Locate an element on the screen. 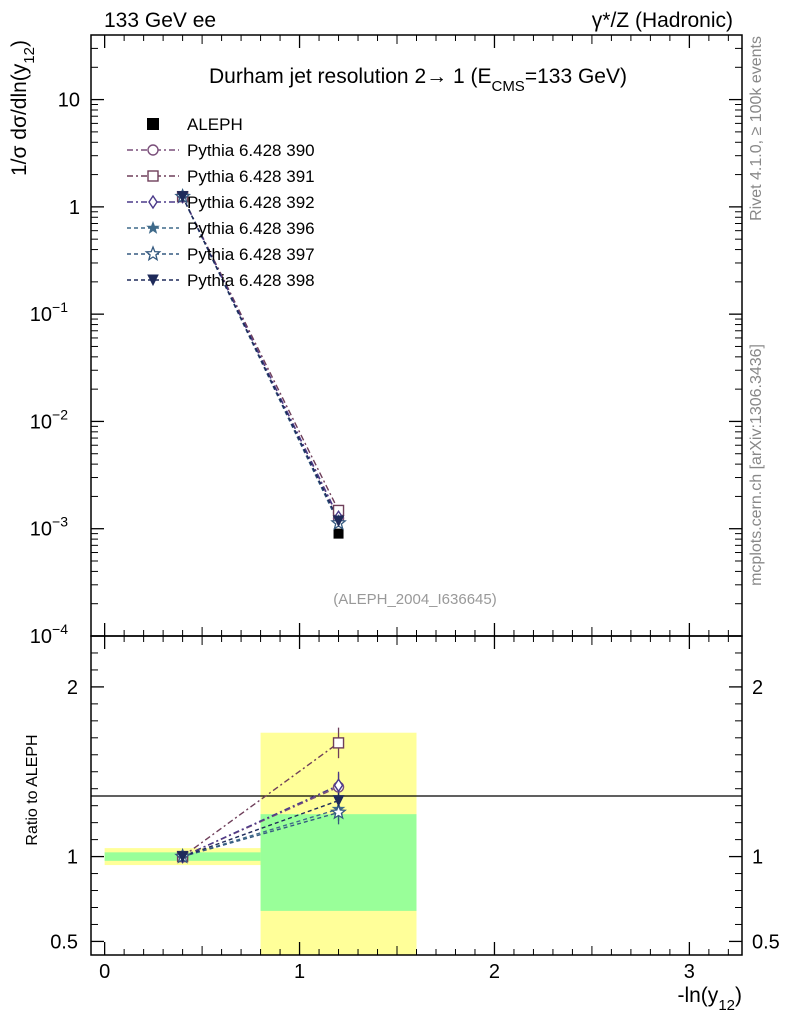 This screenshot has height=1029, width=786. ratio-ylabel: Ratio to ALEPH is located at coordinates (32, 789).